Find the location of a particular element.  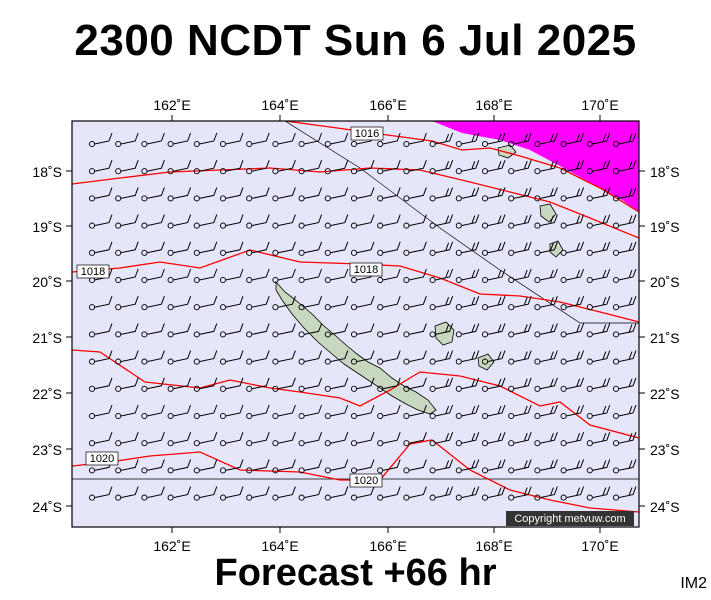

lon-tick-label: 166˚E is located at coordinates (387, 546).